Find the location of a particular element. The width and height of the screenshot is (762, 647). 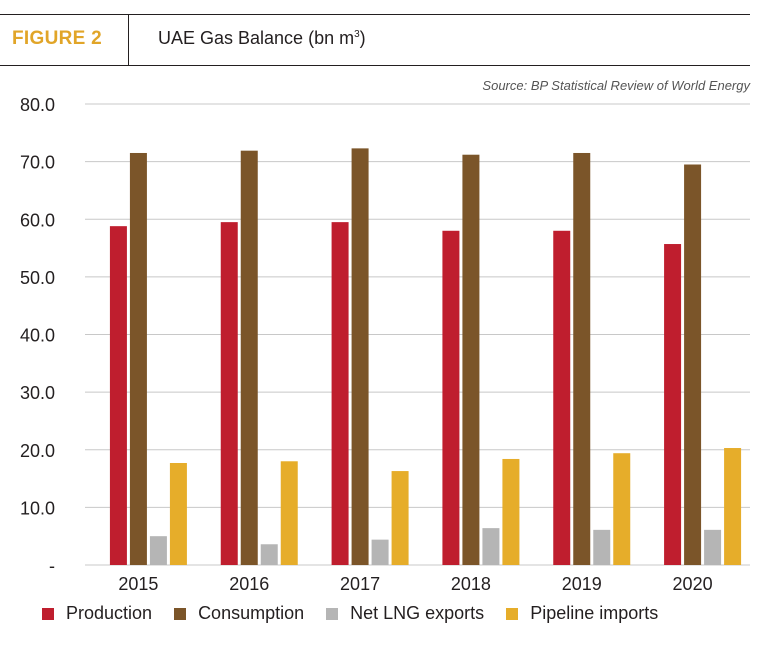

legend-item: Consumption is located at coordinates (239, 613).